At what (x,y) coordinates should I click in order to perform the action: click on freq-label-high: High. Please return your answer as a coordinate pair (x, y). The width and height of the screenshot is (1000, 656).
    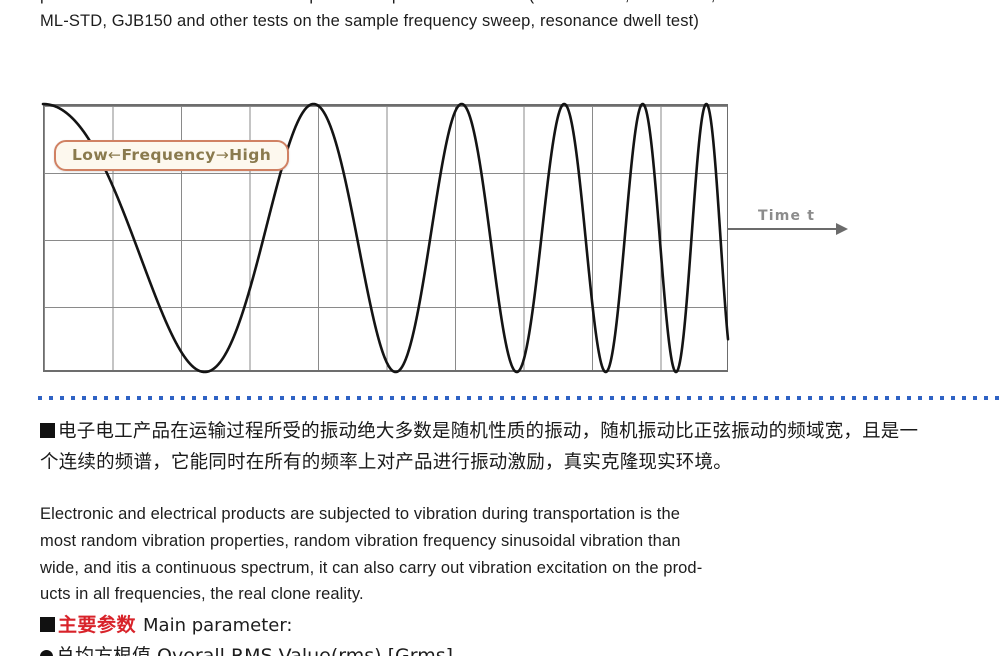
    Looking at the image, I should click on (250, 155).